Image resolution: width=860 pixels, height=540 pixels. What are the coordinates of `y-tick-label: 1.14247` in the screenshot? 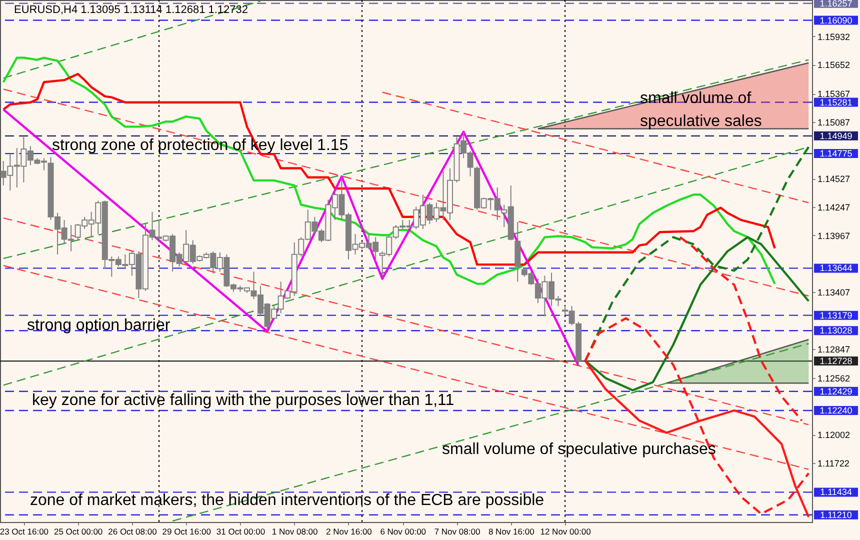 It's located at (834, 207).